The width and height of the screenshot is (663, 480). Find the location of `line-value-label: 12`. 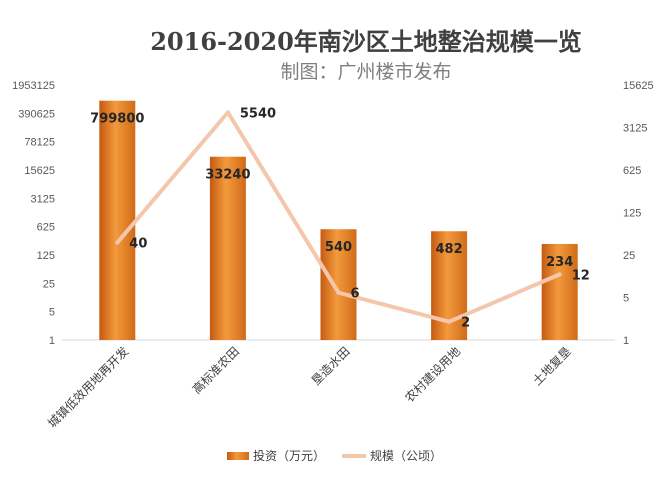

line-value-label: 12 is located at coordinates (581, 275).